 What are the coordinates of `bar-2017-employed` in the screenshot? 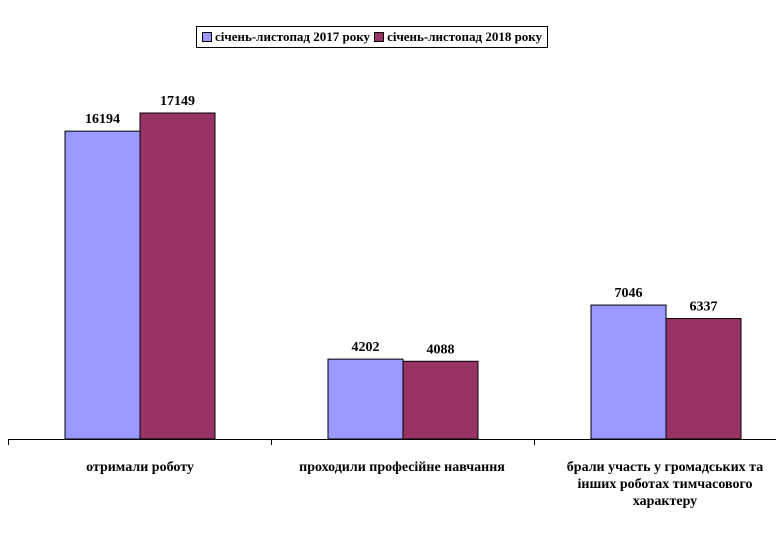 It's located at (102, 285).